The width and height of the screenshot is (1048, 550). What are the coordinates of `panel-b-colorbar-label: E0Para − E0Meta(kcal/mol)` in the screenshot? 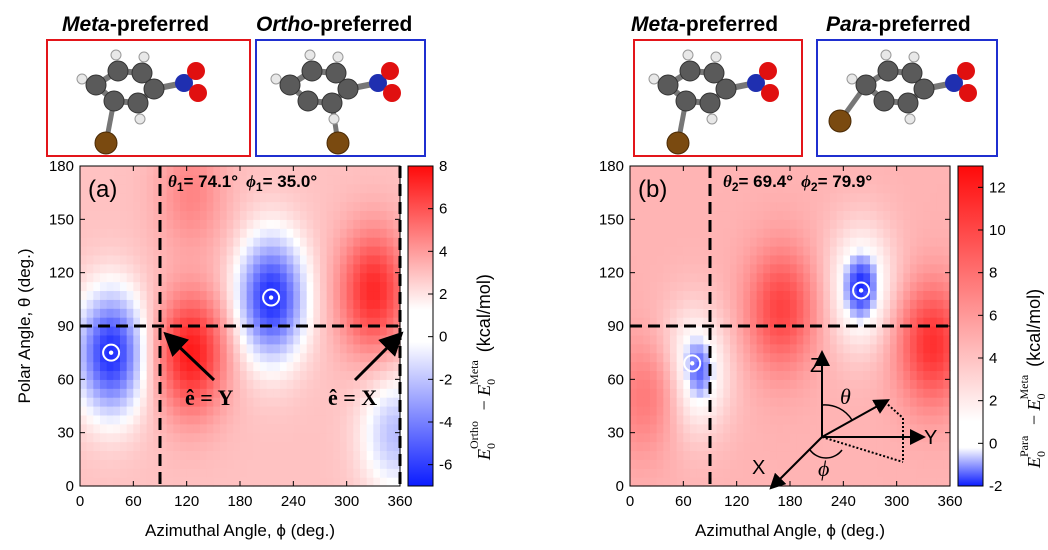 It's located at (1032, 379).